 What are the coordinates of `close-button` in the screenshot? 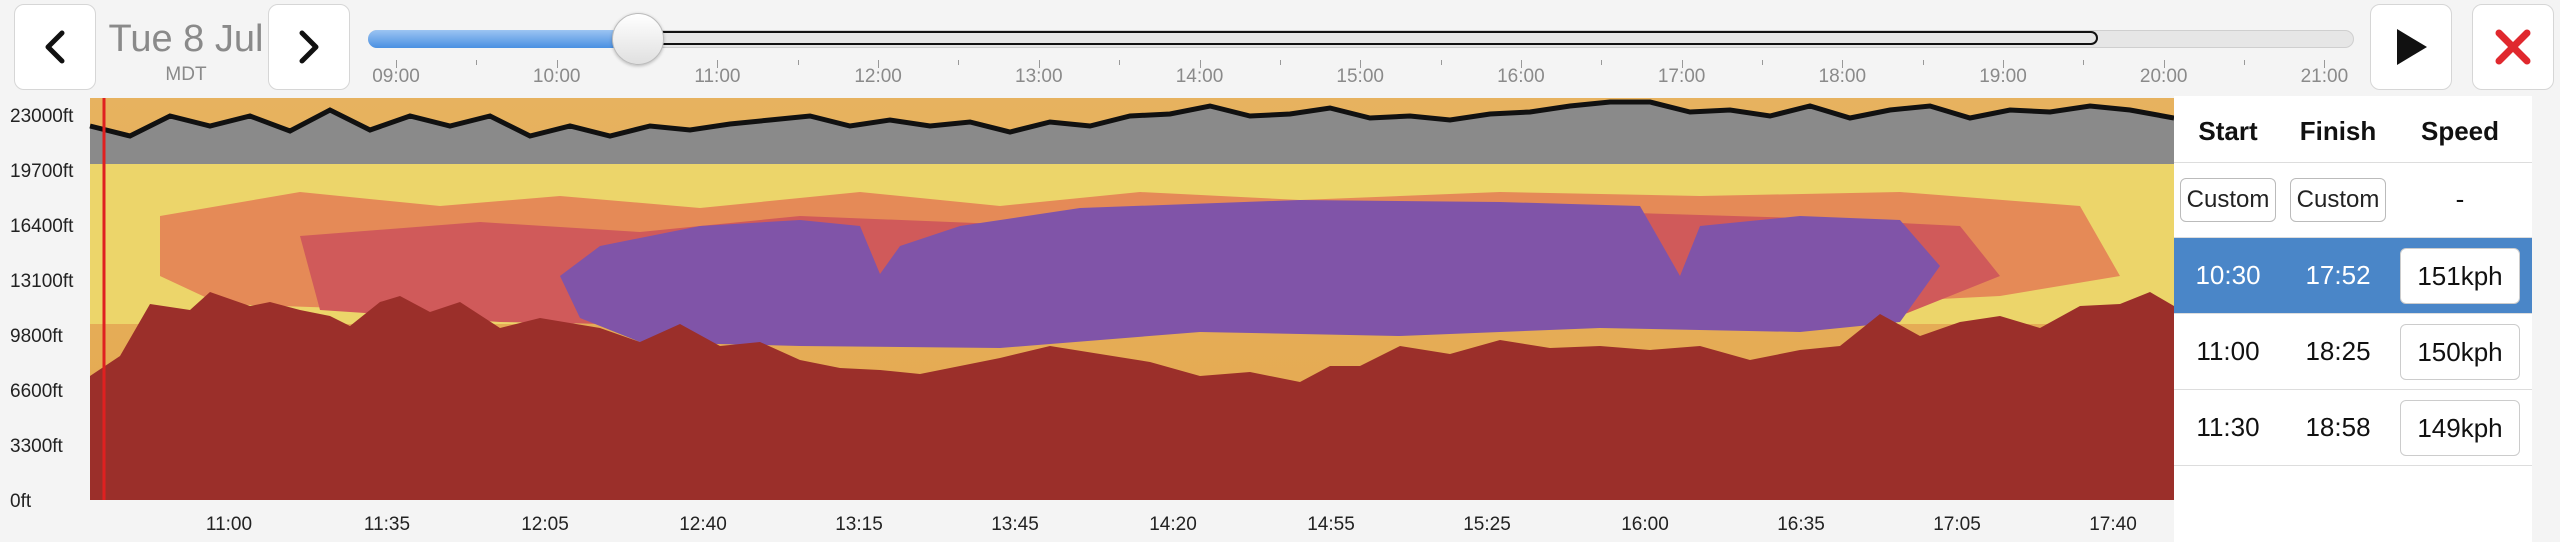 It's located at (2513, 47).